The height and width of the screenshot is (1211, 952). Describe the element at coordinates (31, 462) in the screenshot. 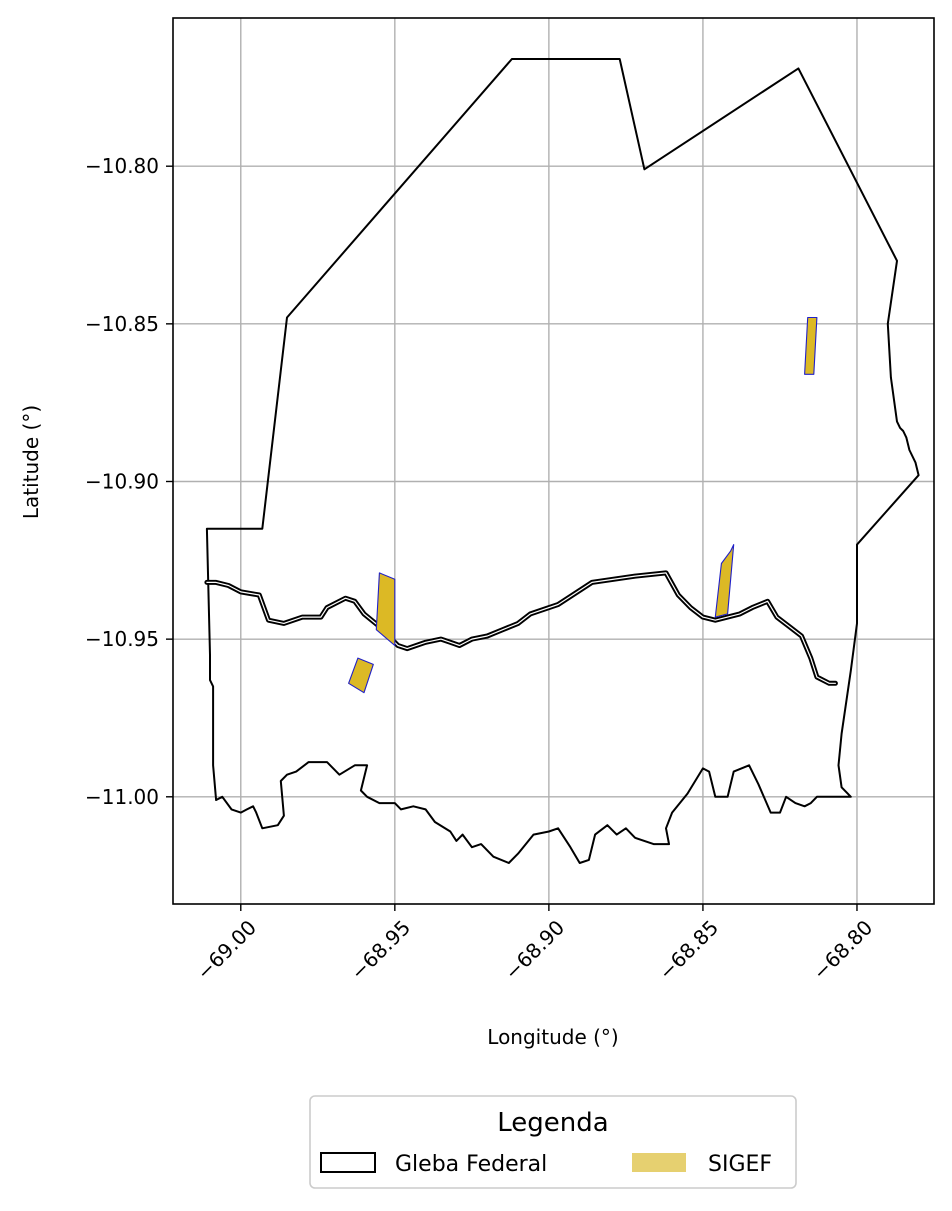

I see `y-axis-label: Latitude (°)` at that location.